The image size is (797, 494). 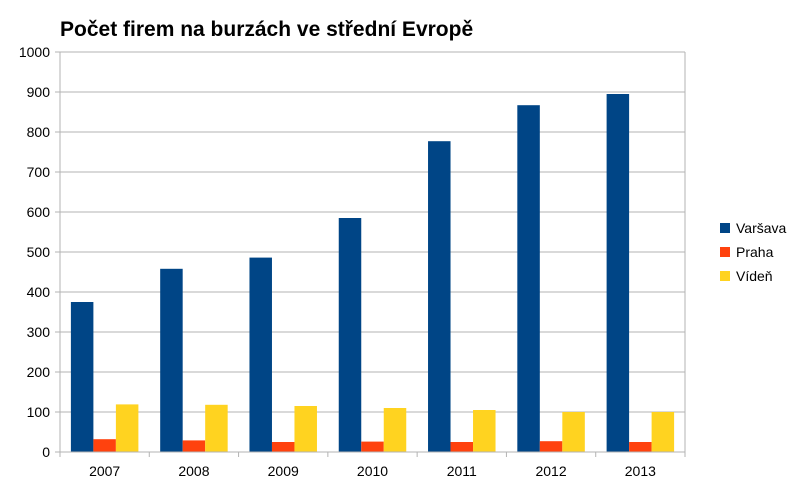 What do you see at coordinates (39, 332) in the screenshot?
I see `y-tick-label: 300` at bounding box center [39, 332].